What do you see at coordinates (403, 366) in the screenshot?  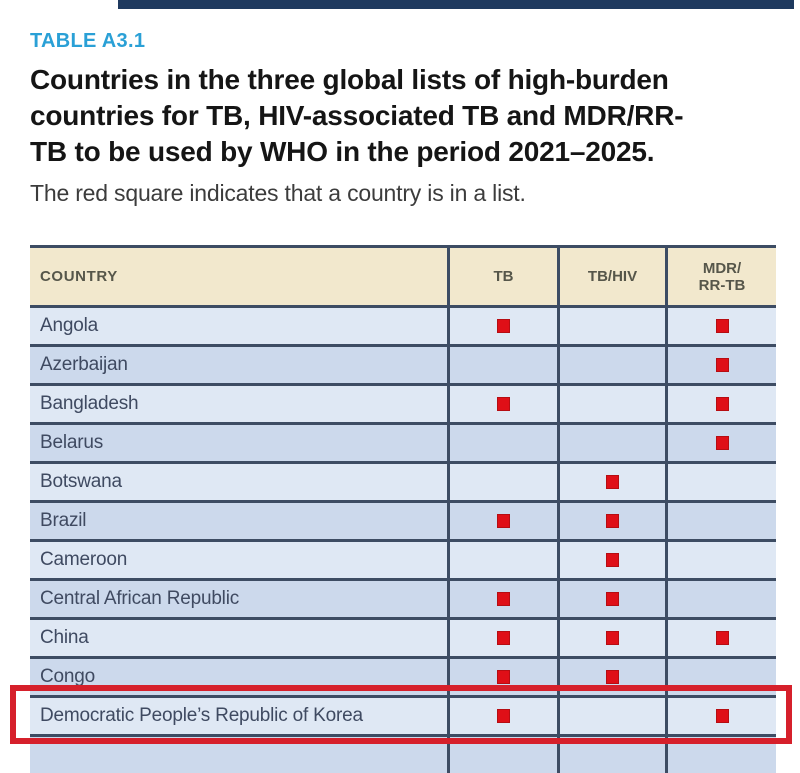 I see `table-row: Azerbaijan` at bounding box center [403, 366].